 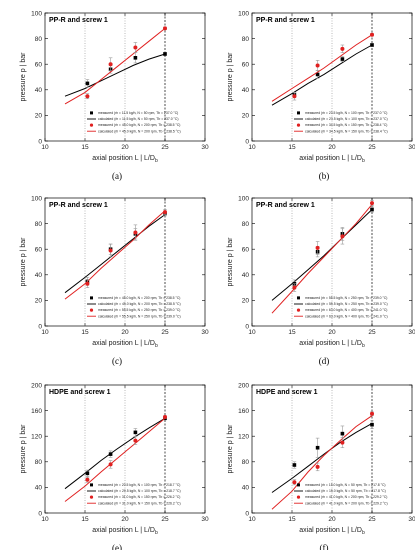 What do you see at coordinates (80, 392) in the screenshot?
I see `chart-title: HDPE and screw 1` at bounding box center [80, 392].